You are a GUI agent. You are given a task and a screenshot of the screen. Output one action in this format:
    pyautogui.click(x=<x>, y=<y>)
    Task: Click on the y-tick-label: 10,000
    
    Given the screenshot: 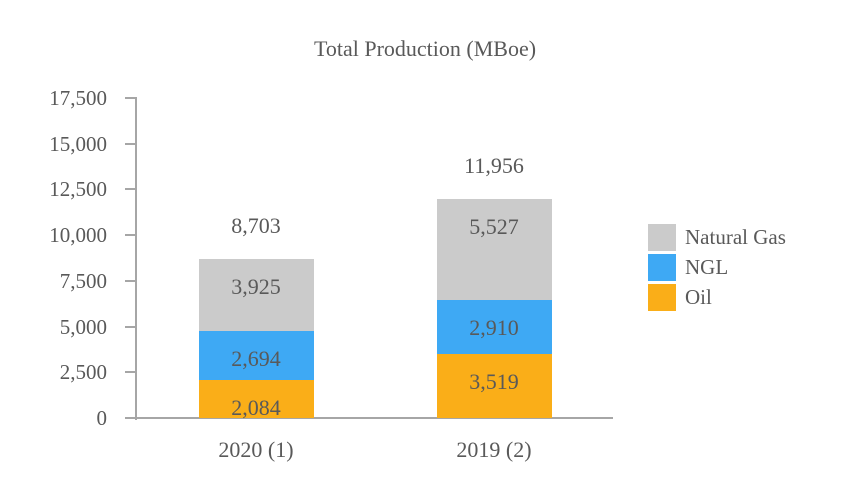 What is the action you would take?
    pyautogui.click(x=78, y=235)
    